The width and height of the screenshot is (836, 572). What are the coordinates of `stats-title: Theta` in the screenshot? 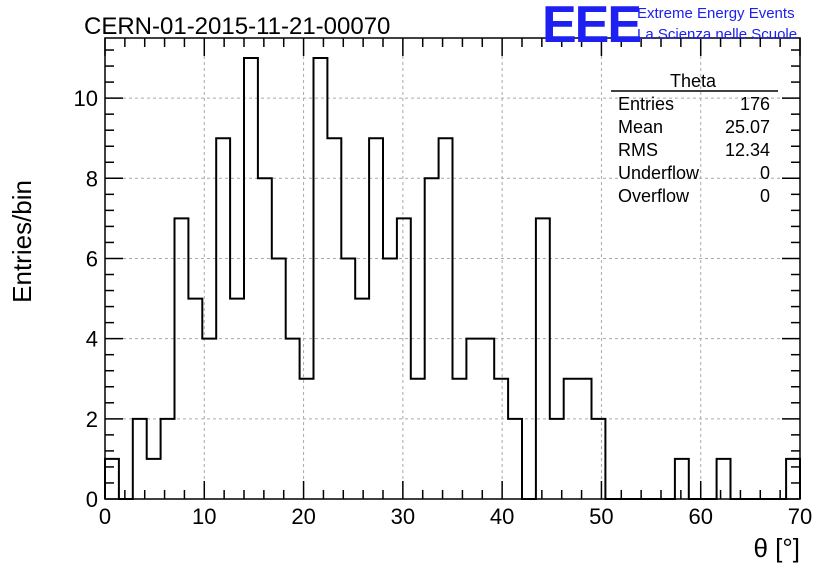 It's located at (693, 81).